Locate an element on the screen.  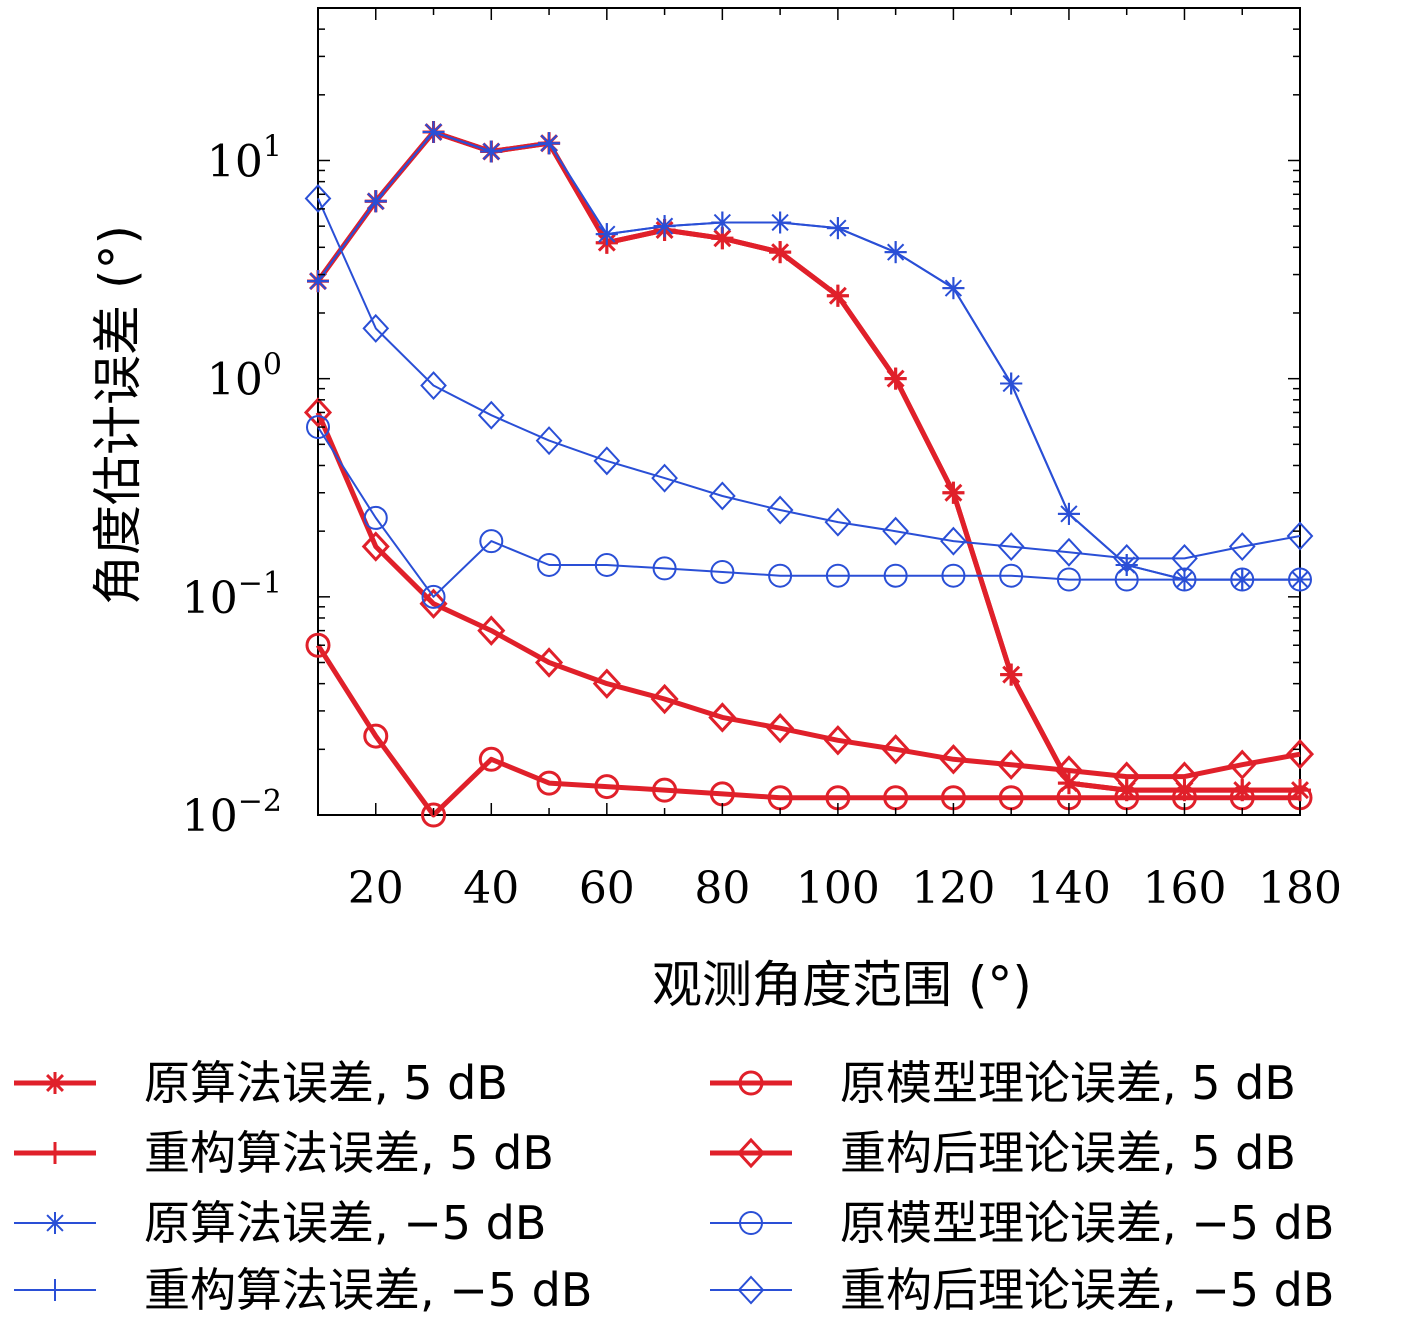
y-tick-label: 10⁻¹ is located at coordinates (232, 595).